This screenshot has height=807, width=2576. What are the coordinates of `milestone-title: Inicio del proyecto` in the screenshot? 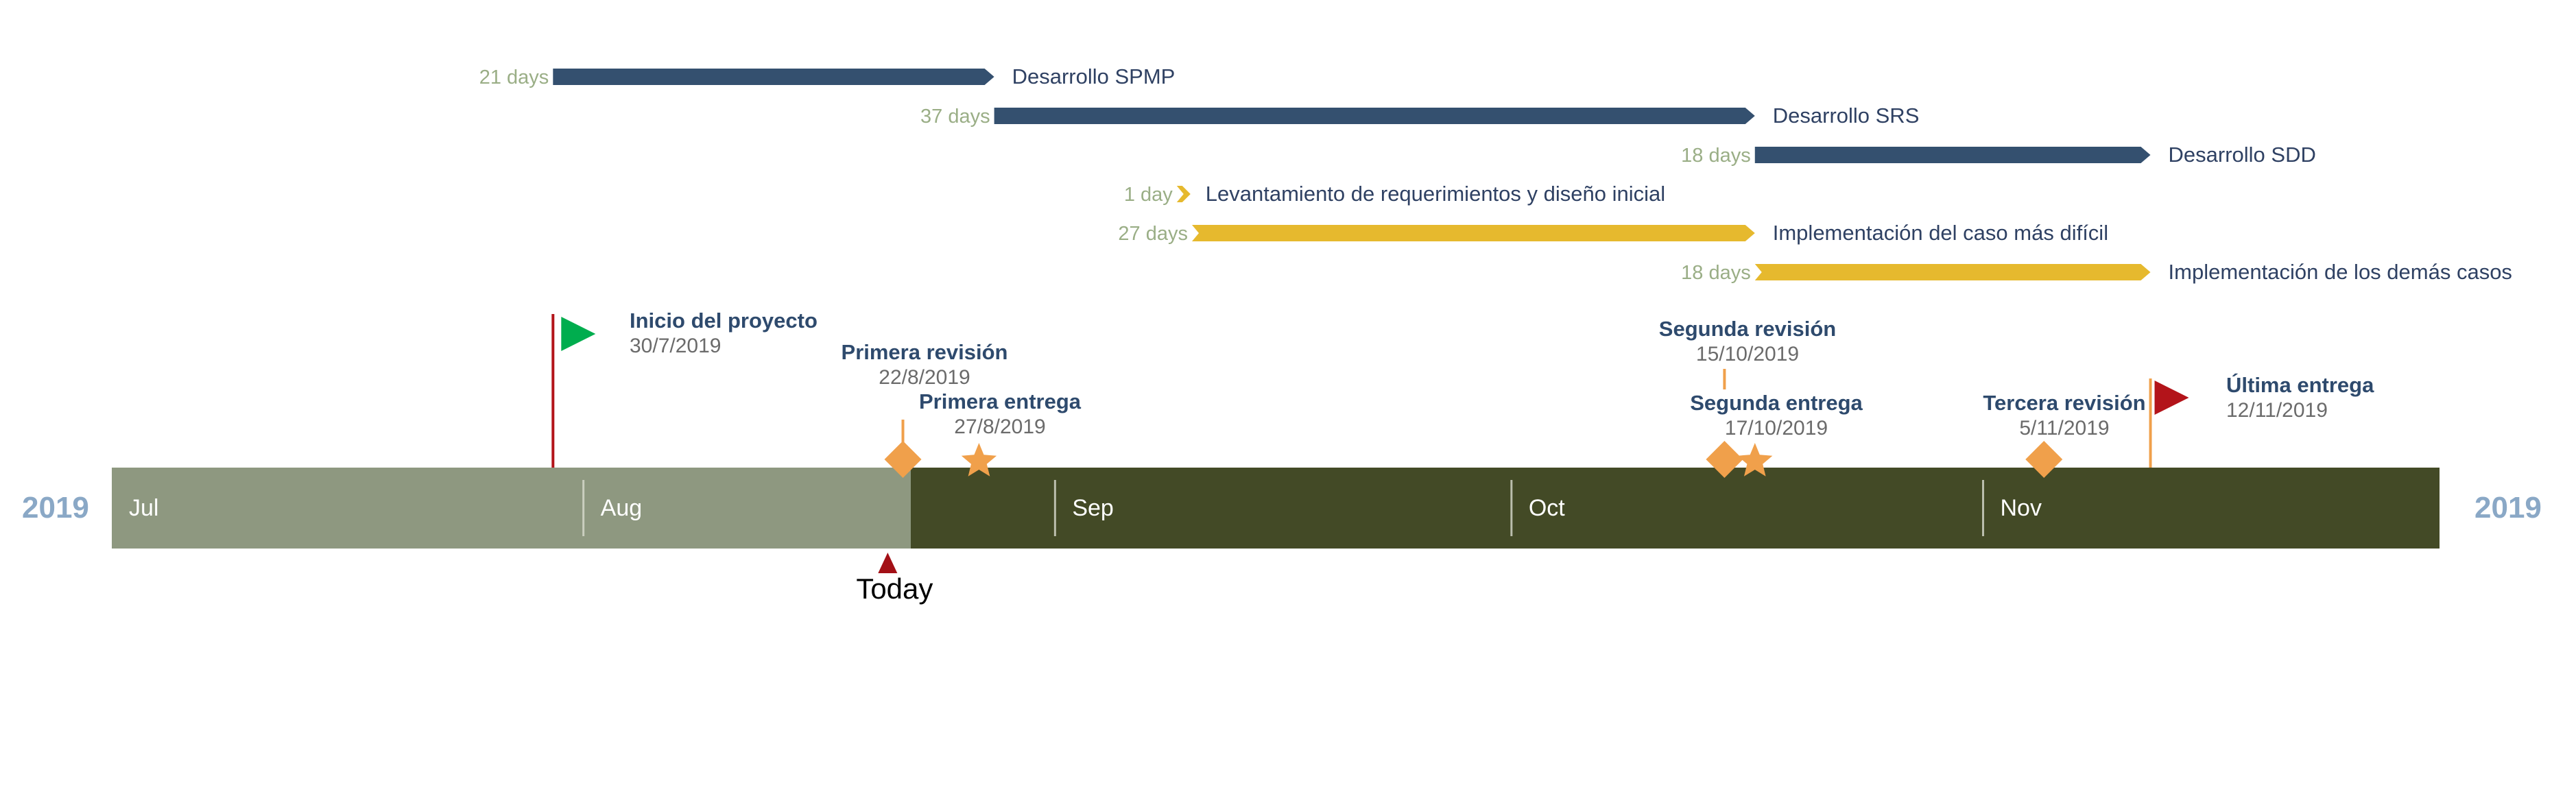 It's located at (724, 321).